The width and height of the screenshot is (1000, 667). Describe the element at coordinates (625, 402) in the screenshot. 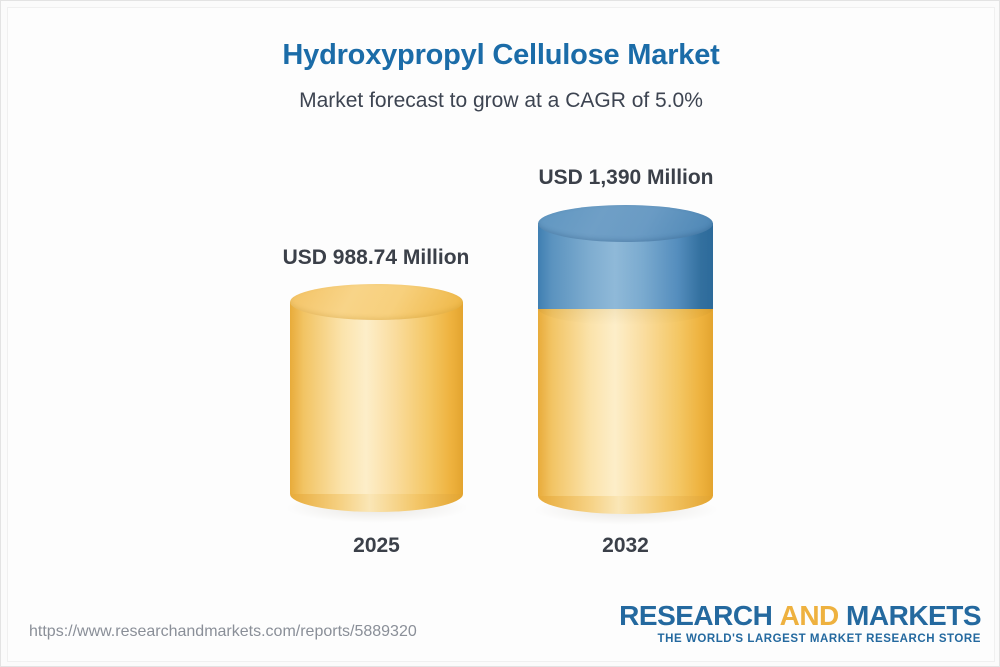

I see `bar-2032-yellow-segment` at that location.